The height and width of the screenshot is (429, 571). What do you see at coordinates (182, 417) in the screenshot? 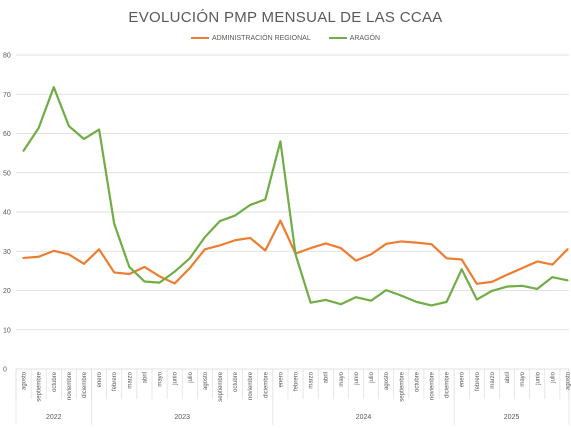
I see `year-label-2023: 2023` at bounding box center [182, 417].